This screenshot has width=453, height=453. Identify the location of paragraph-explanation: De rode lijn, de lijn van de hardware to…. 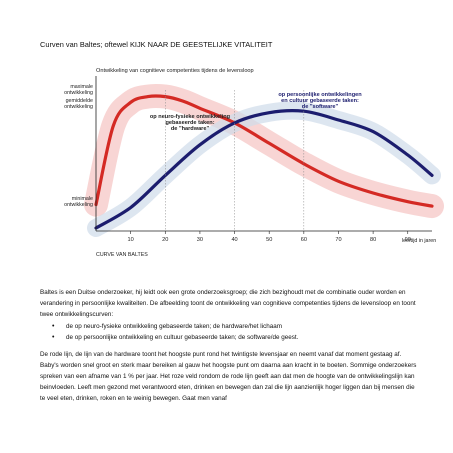
(228, 376).